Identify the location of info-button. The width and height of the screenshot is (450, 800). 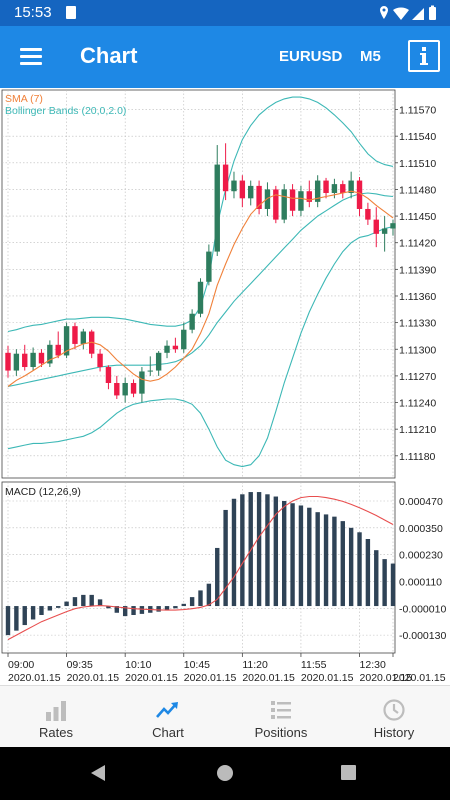
(424, 56).